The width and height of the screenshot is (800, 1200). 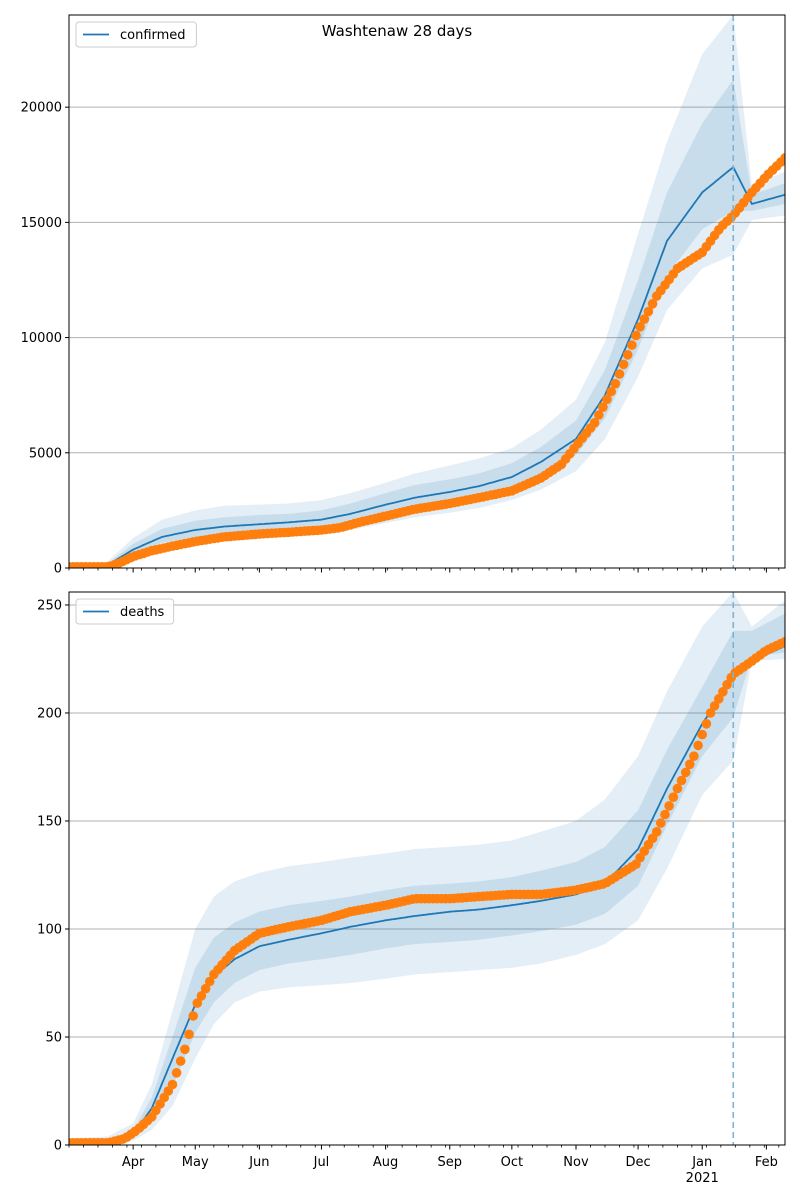 What do you see at coordinates (195, 1162) in the screenshot?
I see `x-tick-label: May` at bounding box center [195, 1162].